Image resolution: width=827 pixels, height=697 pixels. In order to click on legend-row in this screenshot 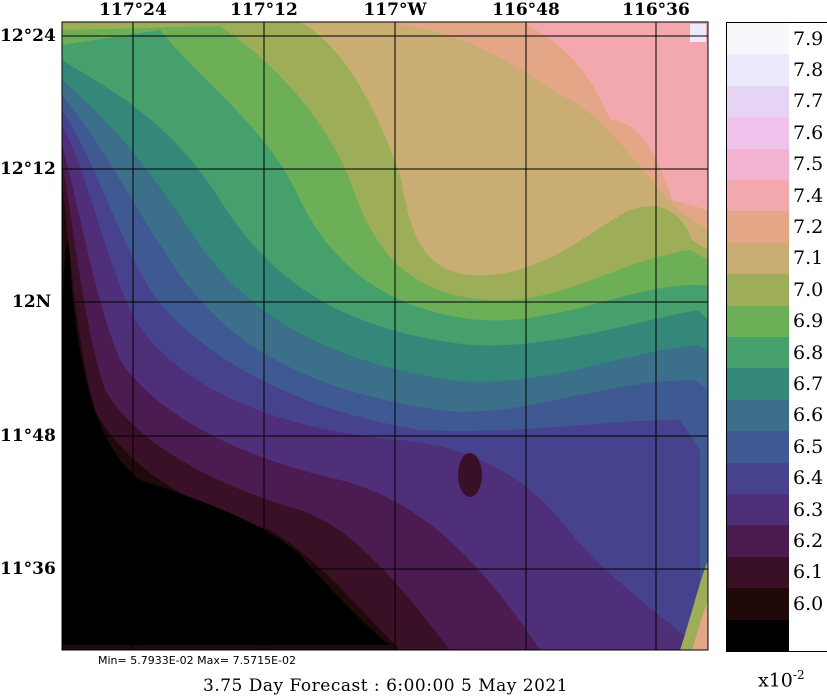, I will do `click(777, 635)`.